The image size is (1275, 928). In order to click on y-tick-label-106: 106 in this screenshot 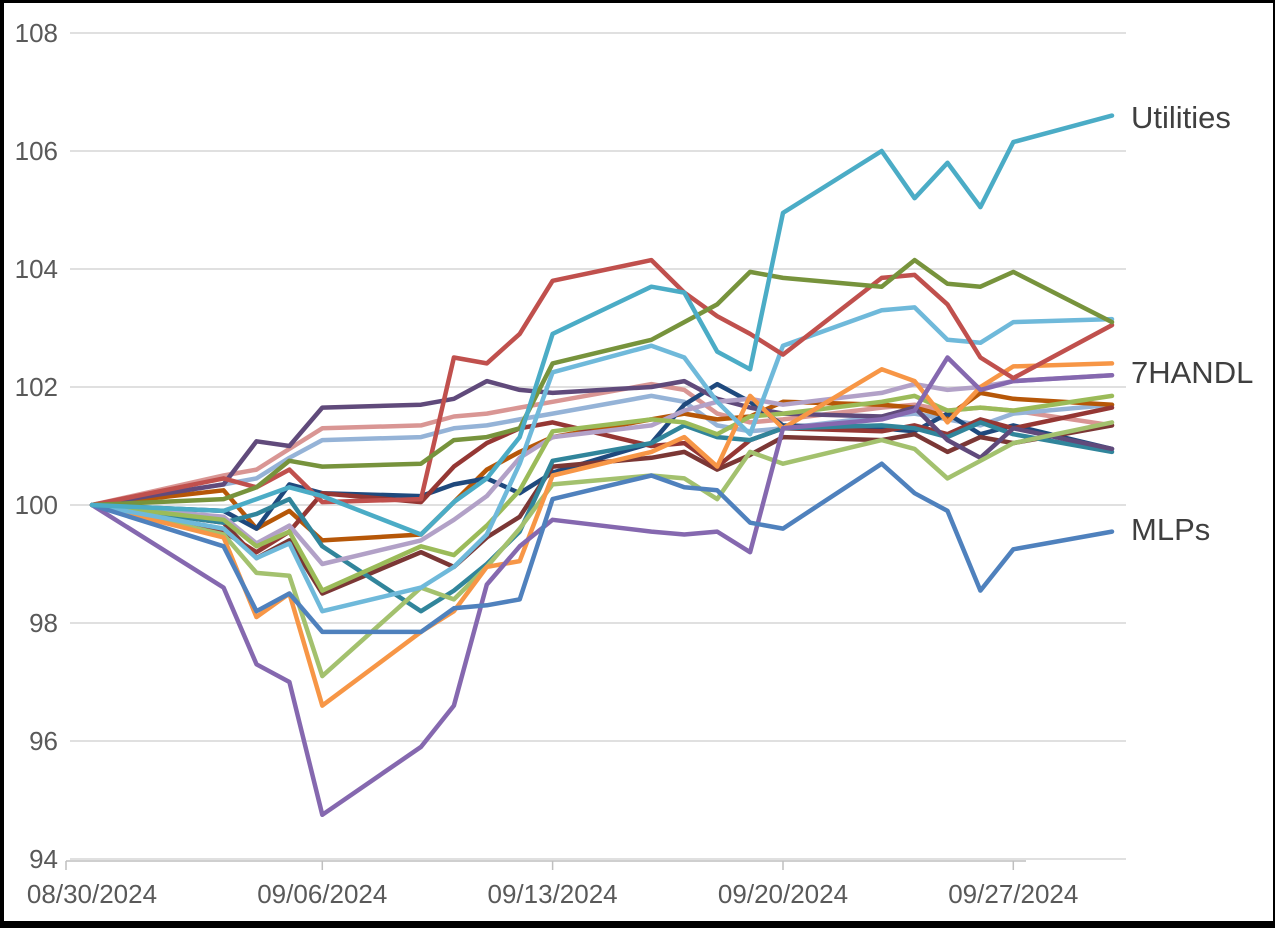, I will do `click(36, 151)`.